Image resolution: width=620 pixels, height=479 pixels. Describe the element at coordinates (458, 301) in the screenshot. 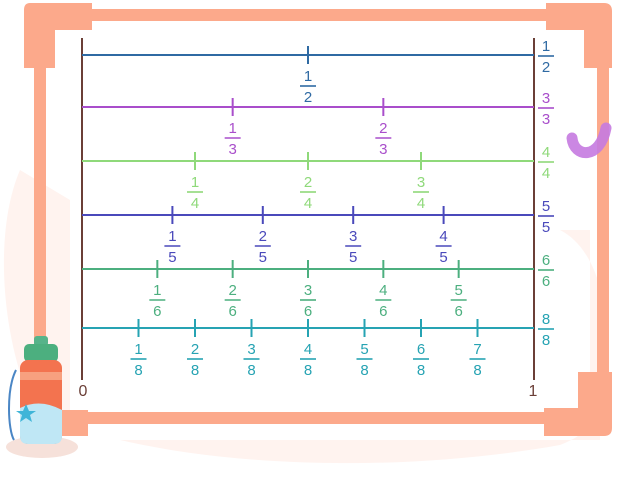

I see `label-5-6: 56` at that location.